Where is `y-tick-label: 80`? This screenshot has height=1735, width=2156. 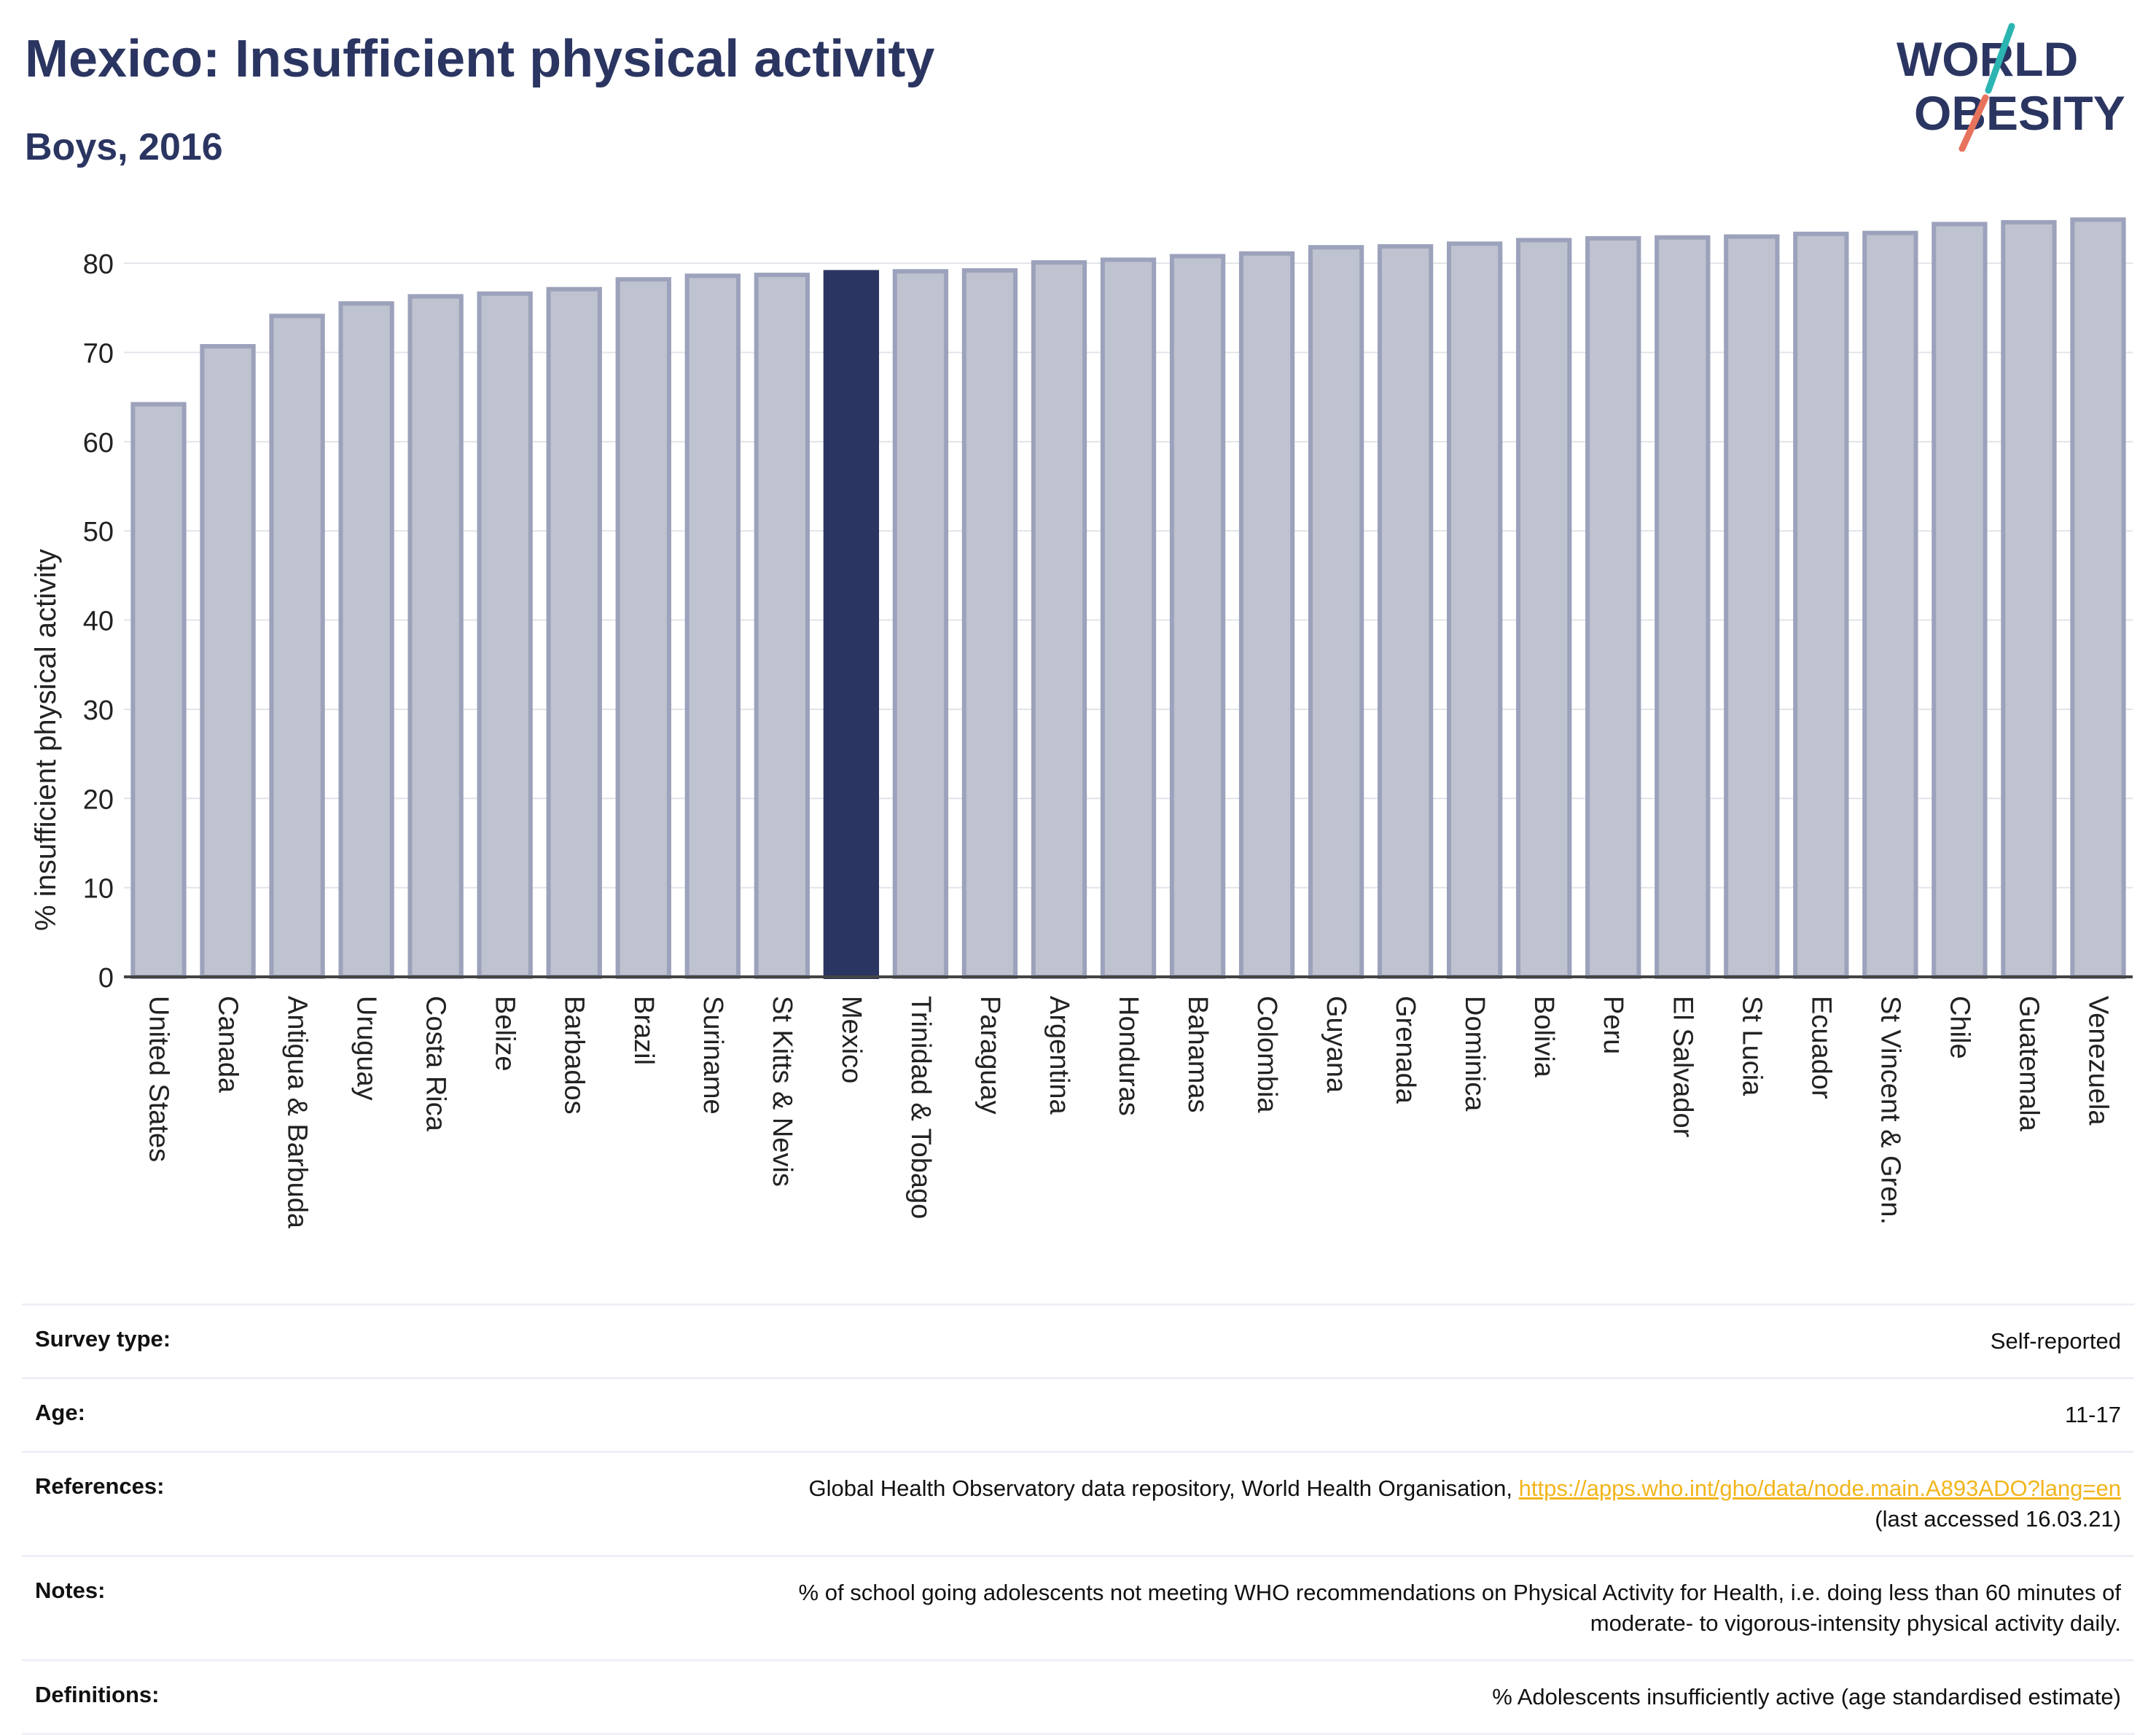
y-tick-label: 80 is located at coordinates (99, 264).